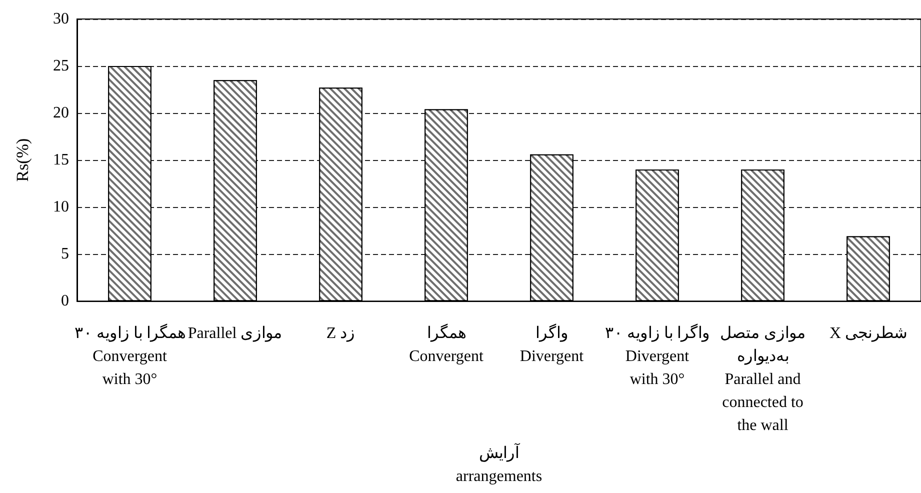 Image resolution: width=921 pixels, height=493 pixels. Describe the element at coordinates (61, 66) in the screenshot. I see `y-tick-label: 25` at that location.